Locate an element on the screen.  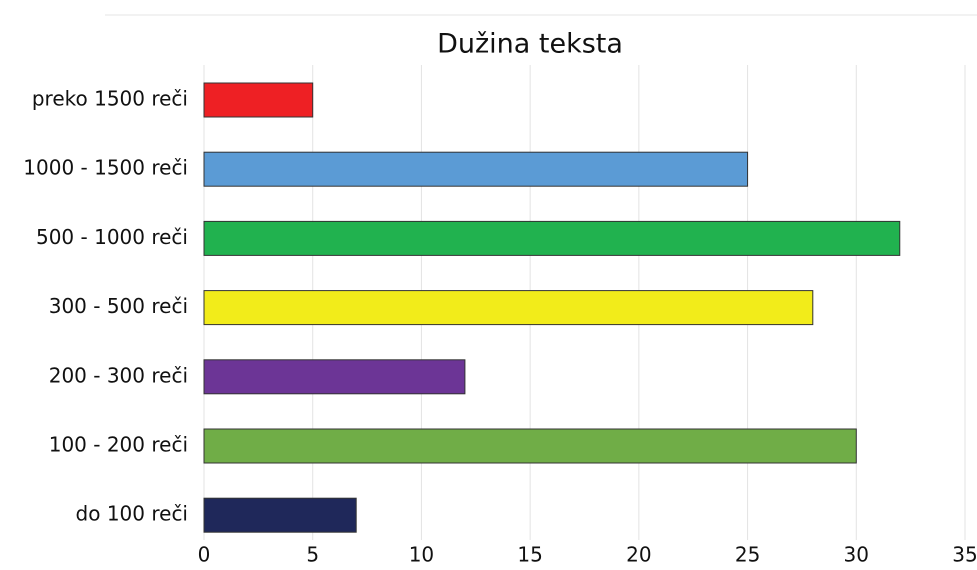
x-tick-label: 0 is located at coordinates (204, 555).